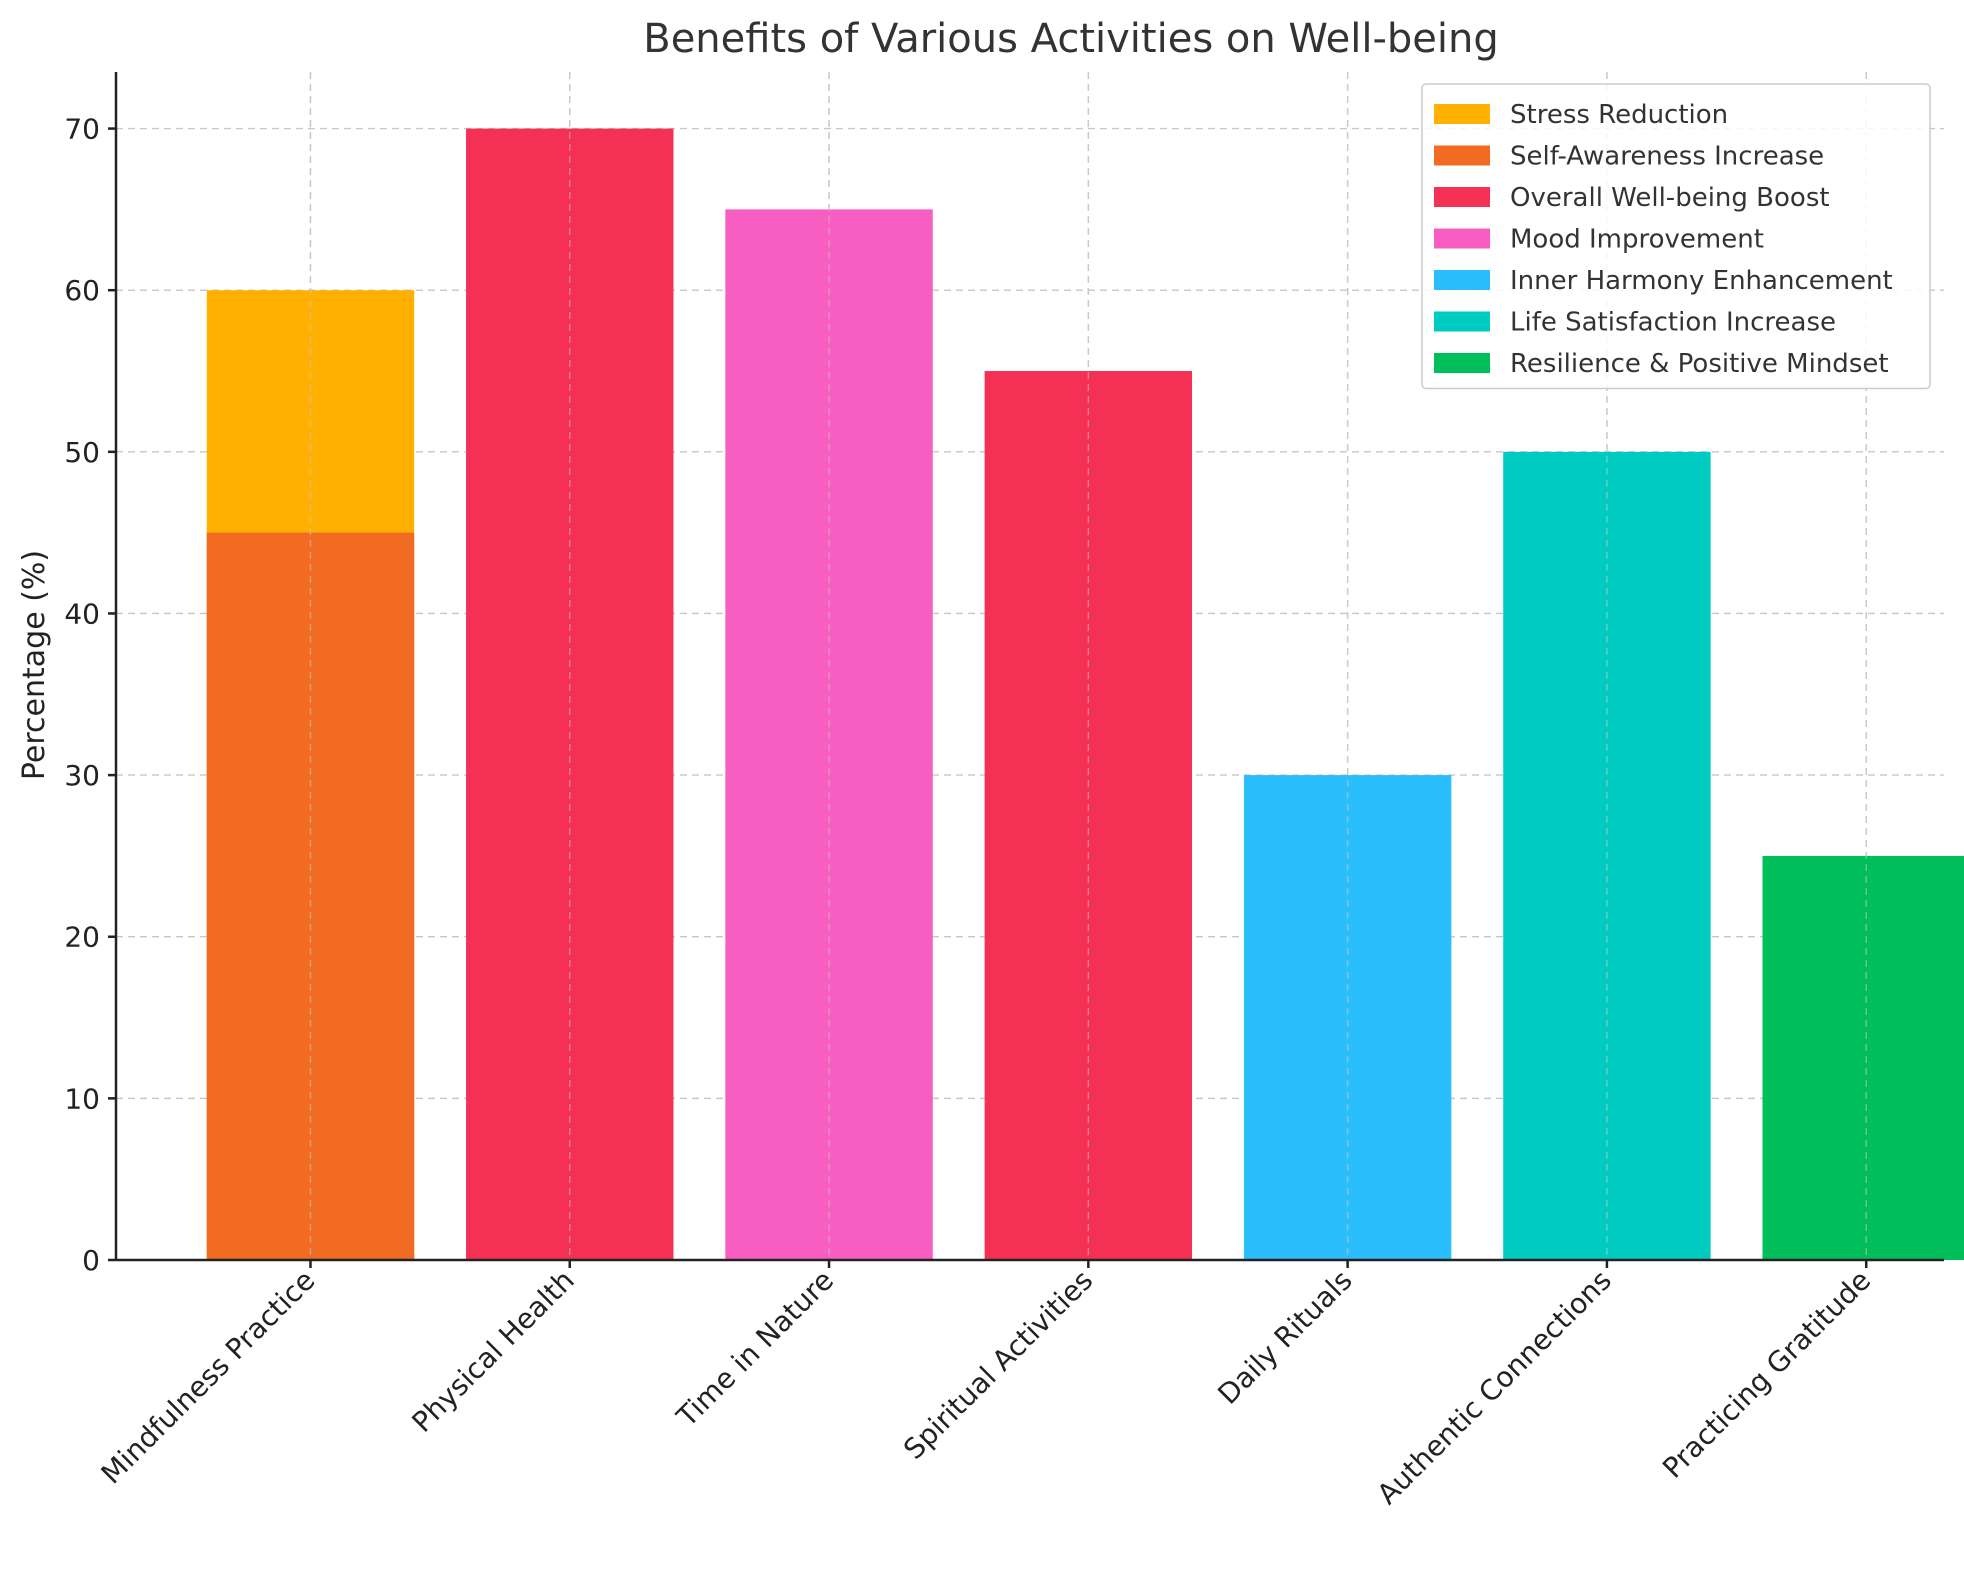 Image resolution: width=1964 pixels, height=1580 pixels. What do you see at coordinates (1494, 1387) in the screenshot?
I see `x-tick-label: Authentic Connections` at bounding box center [1494, 1387].